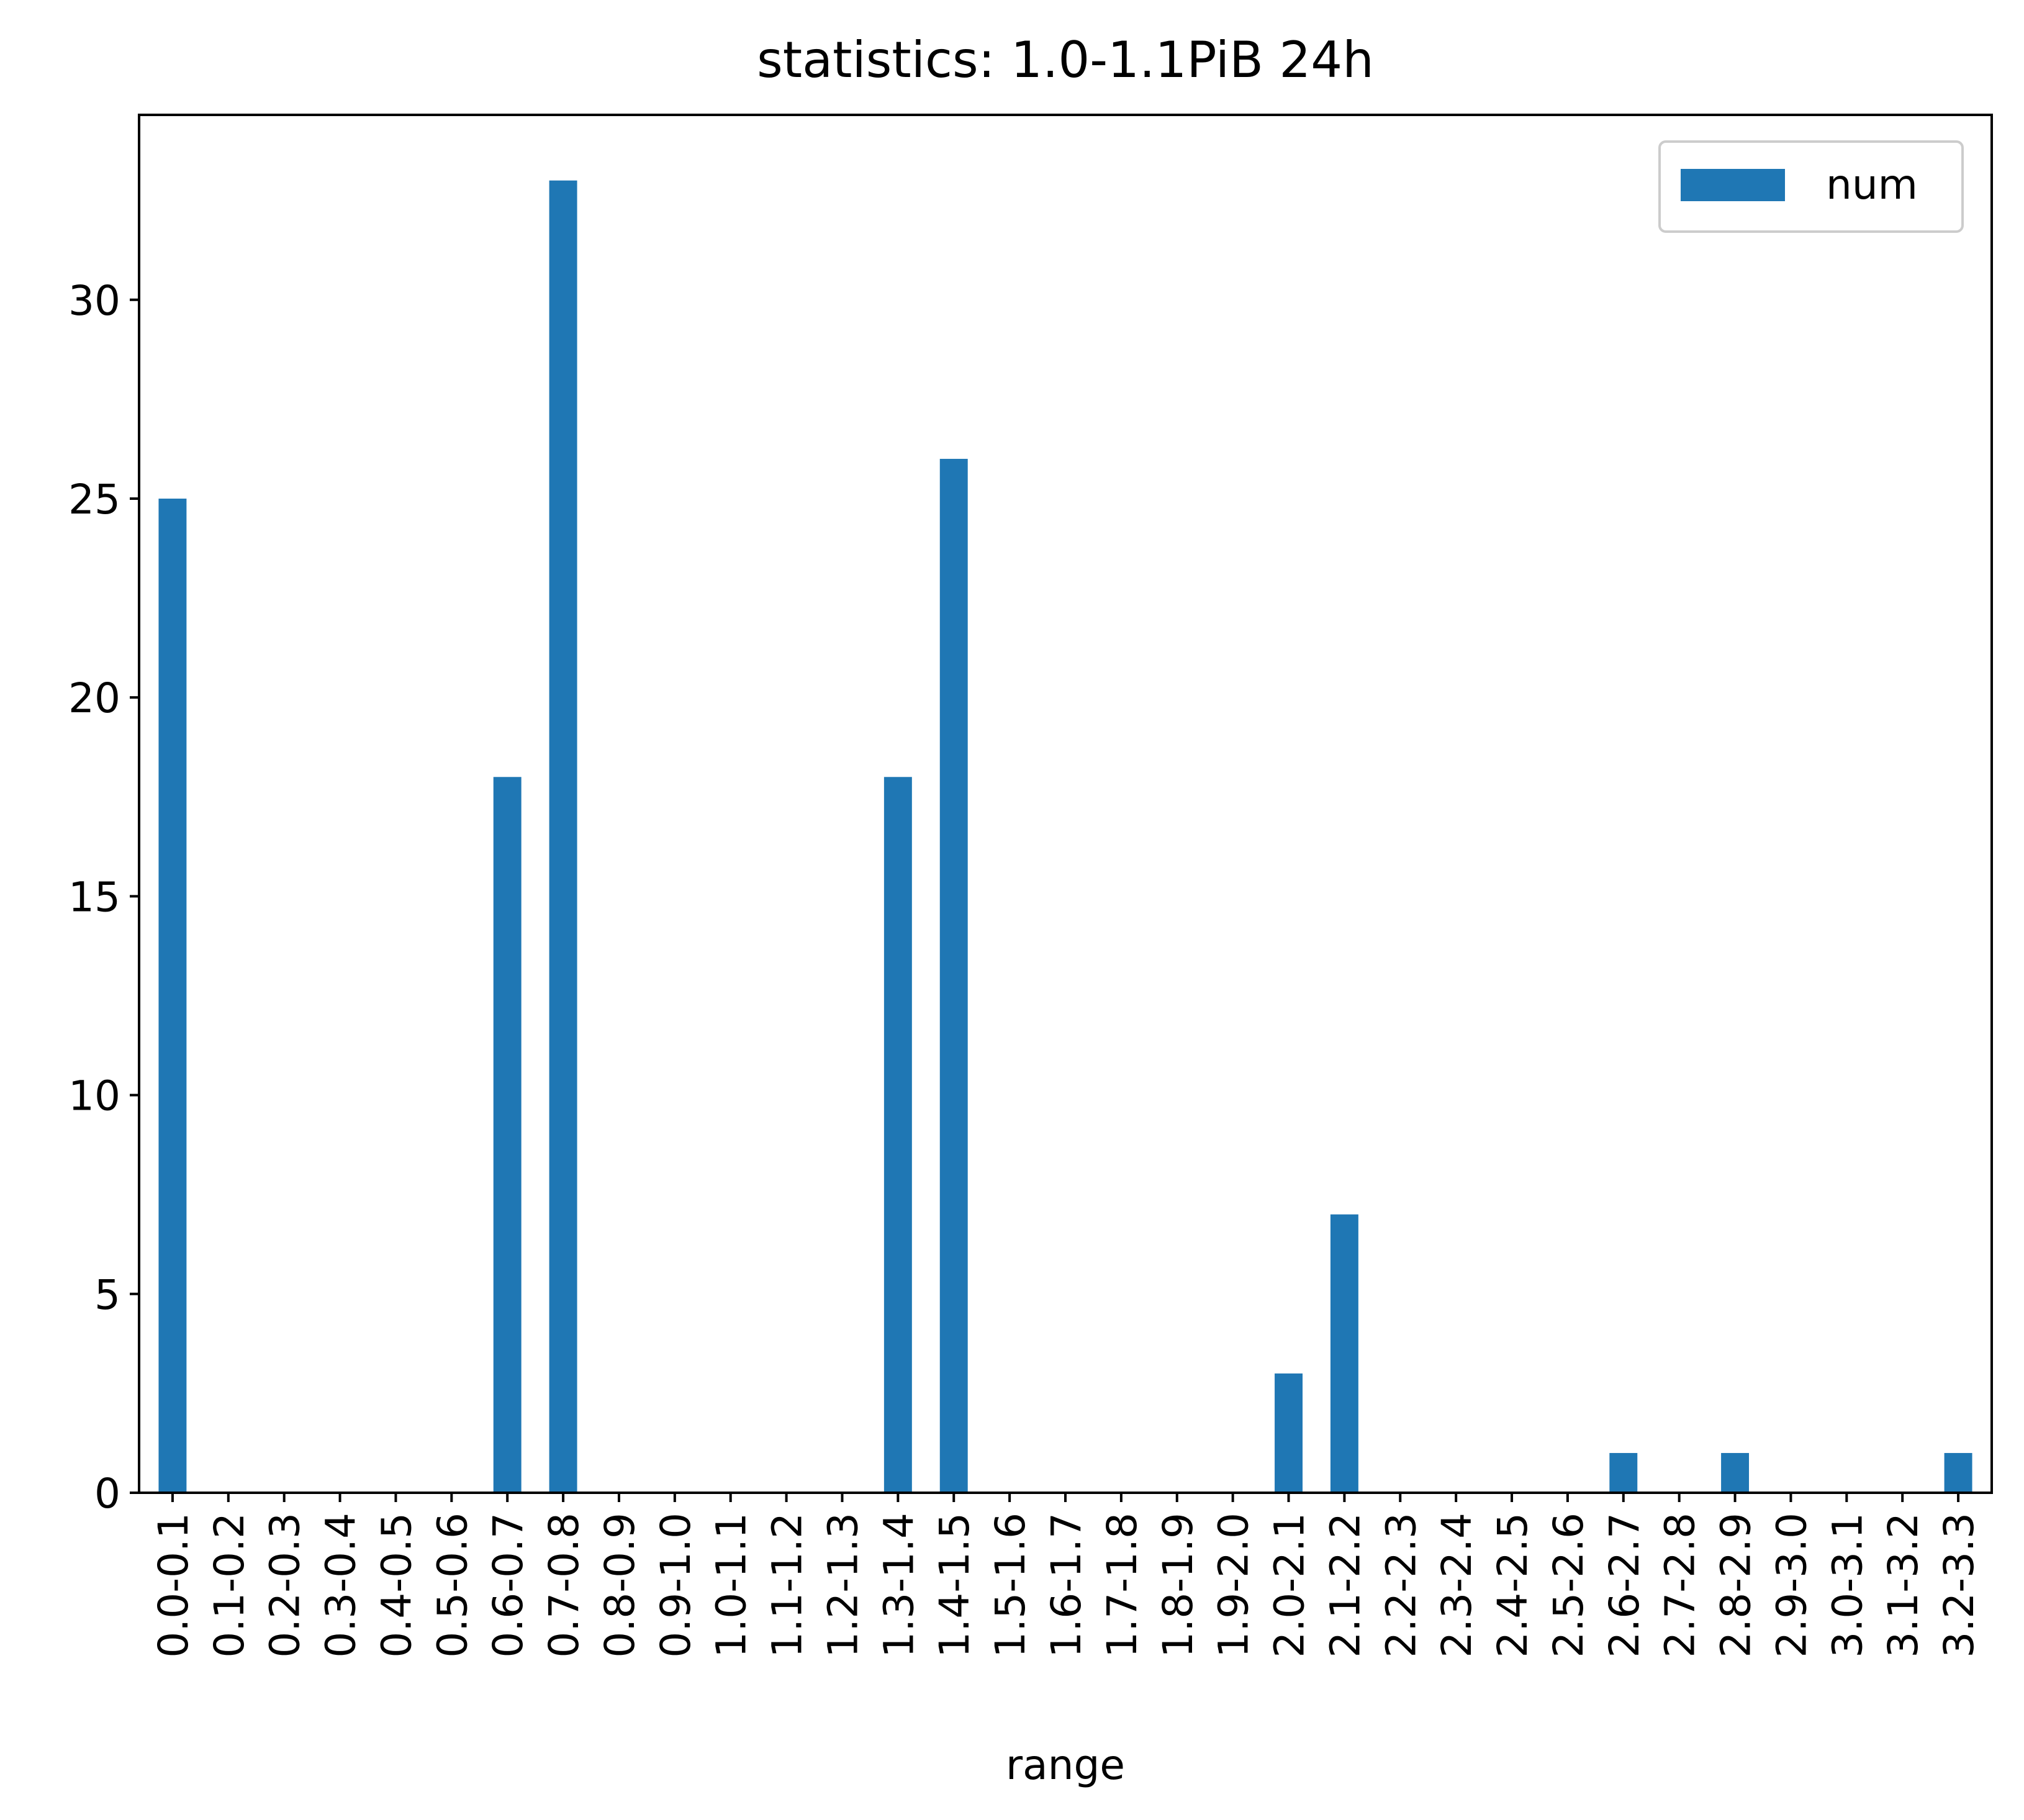  What do you see at coordinates (452, 1585) in the screenshot?
I see `x-tick-label-0.5-0.6: 0.5-0.6` at bounding box center [452, 1585].